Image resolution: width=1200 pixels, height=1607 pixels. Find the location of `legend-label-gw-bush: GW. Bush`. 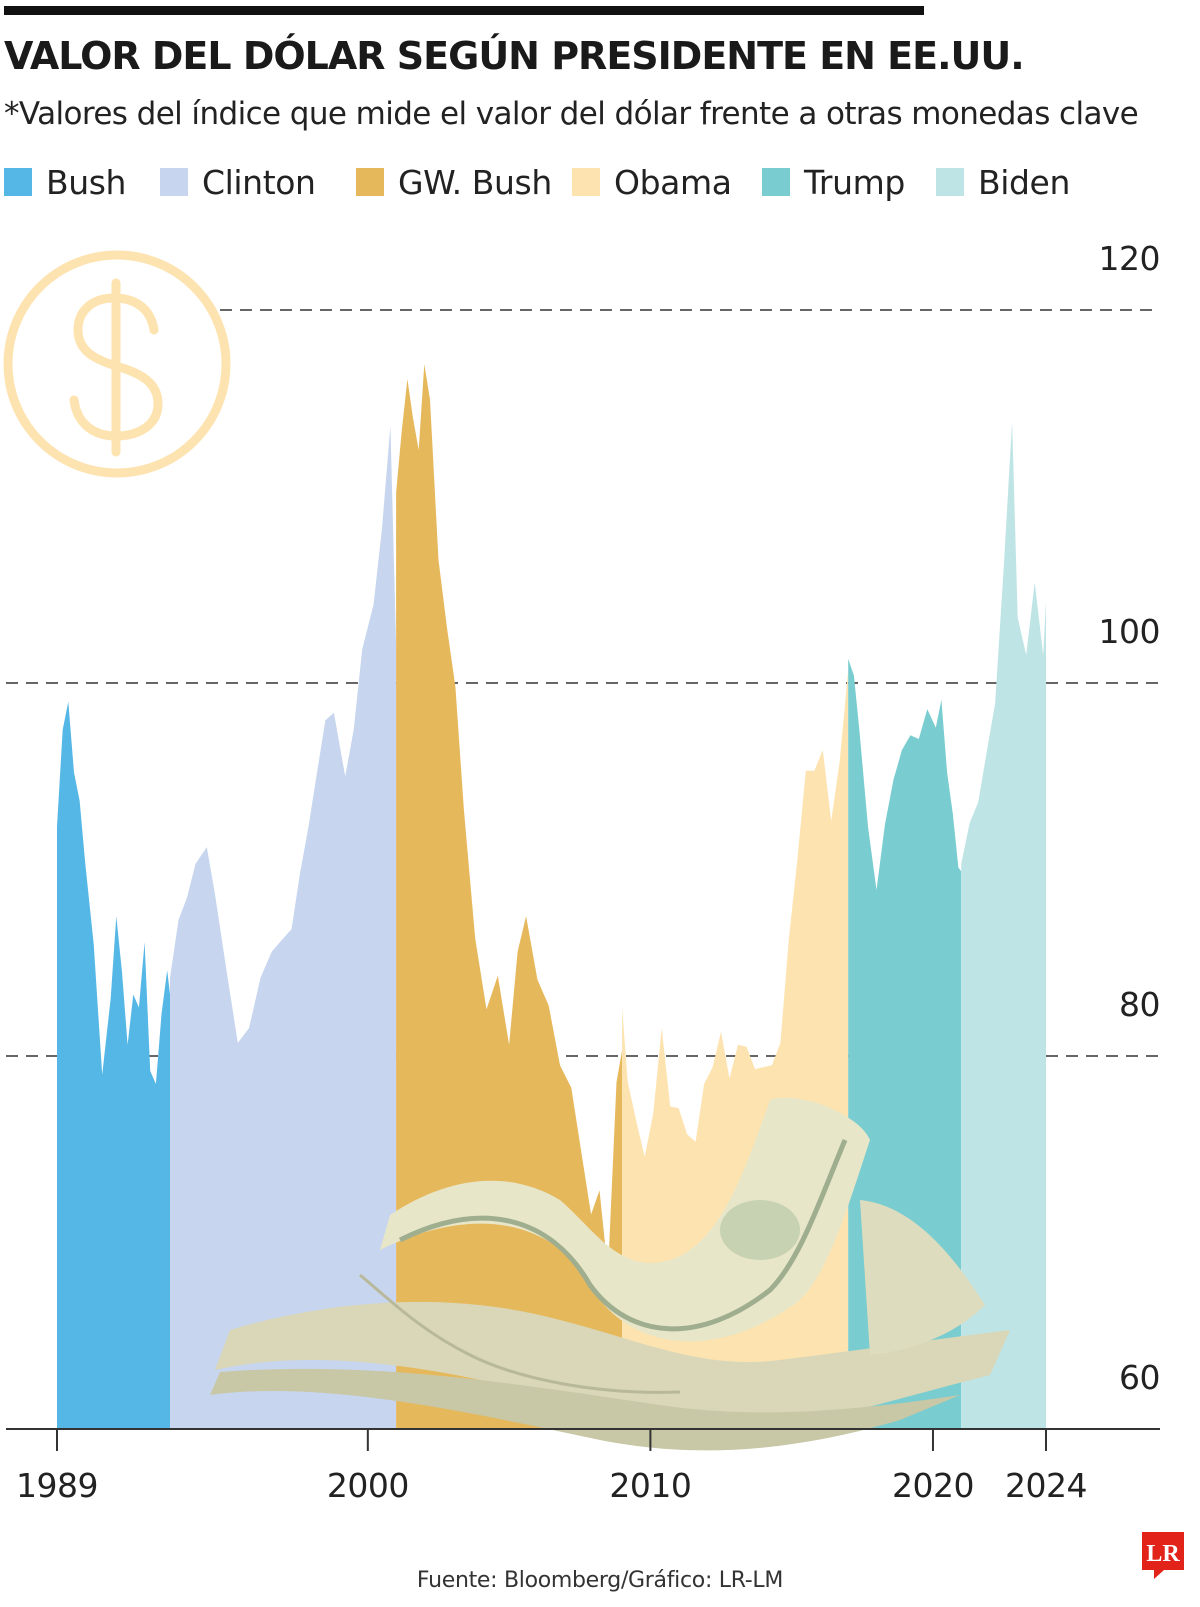

legend-label-gw-bush: GW. Bush is located at coordinates (475, 182).